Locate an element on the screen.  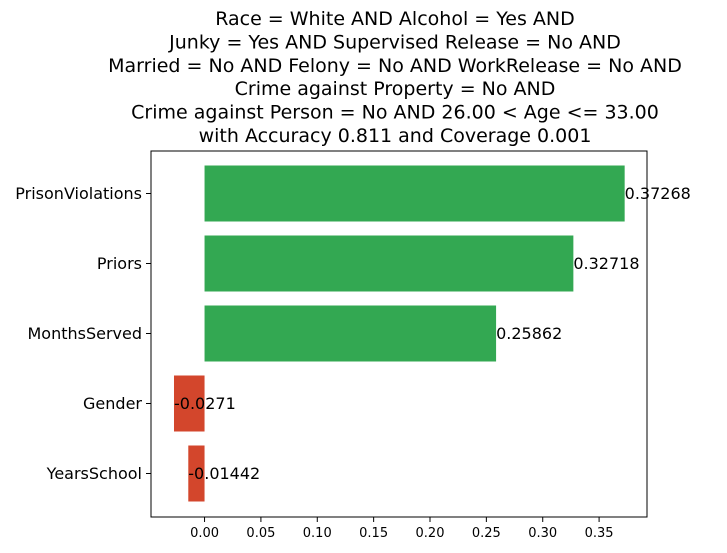
bar-Gender is located at coordinates (189, 403).